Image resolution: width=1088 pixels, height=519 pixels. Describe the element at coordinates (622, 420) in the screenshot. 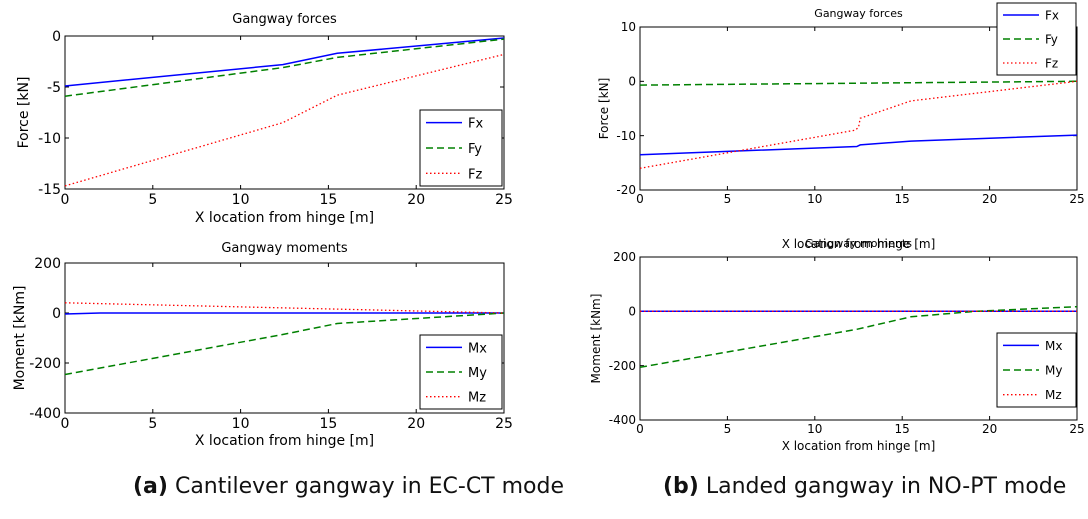

I see `chart4-y-tick-label: -400` at that location.